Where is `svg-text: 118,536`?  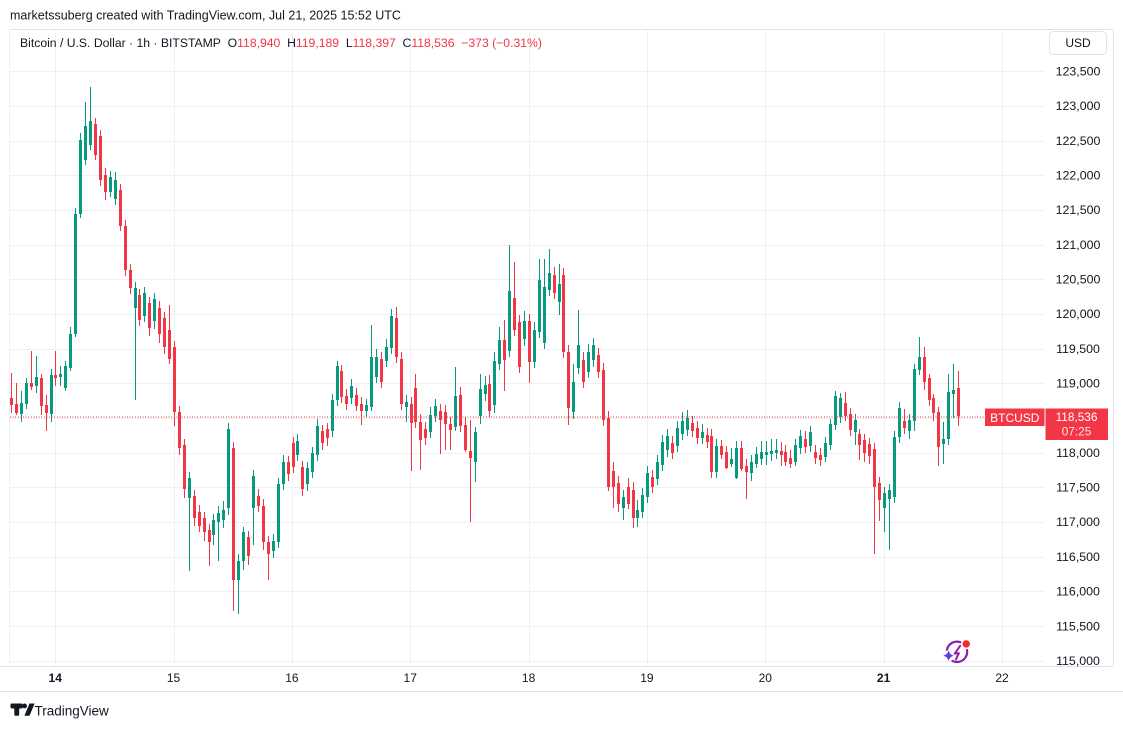
svg-text: 118,536 is located at coordinates (1077, 417).